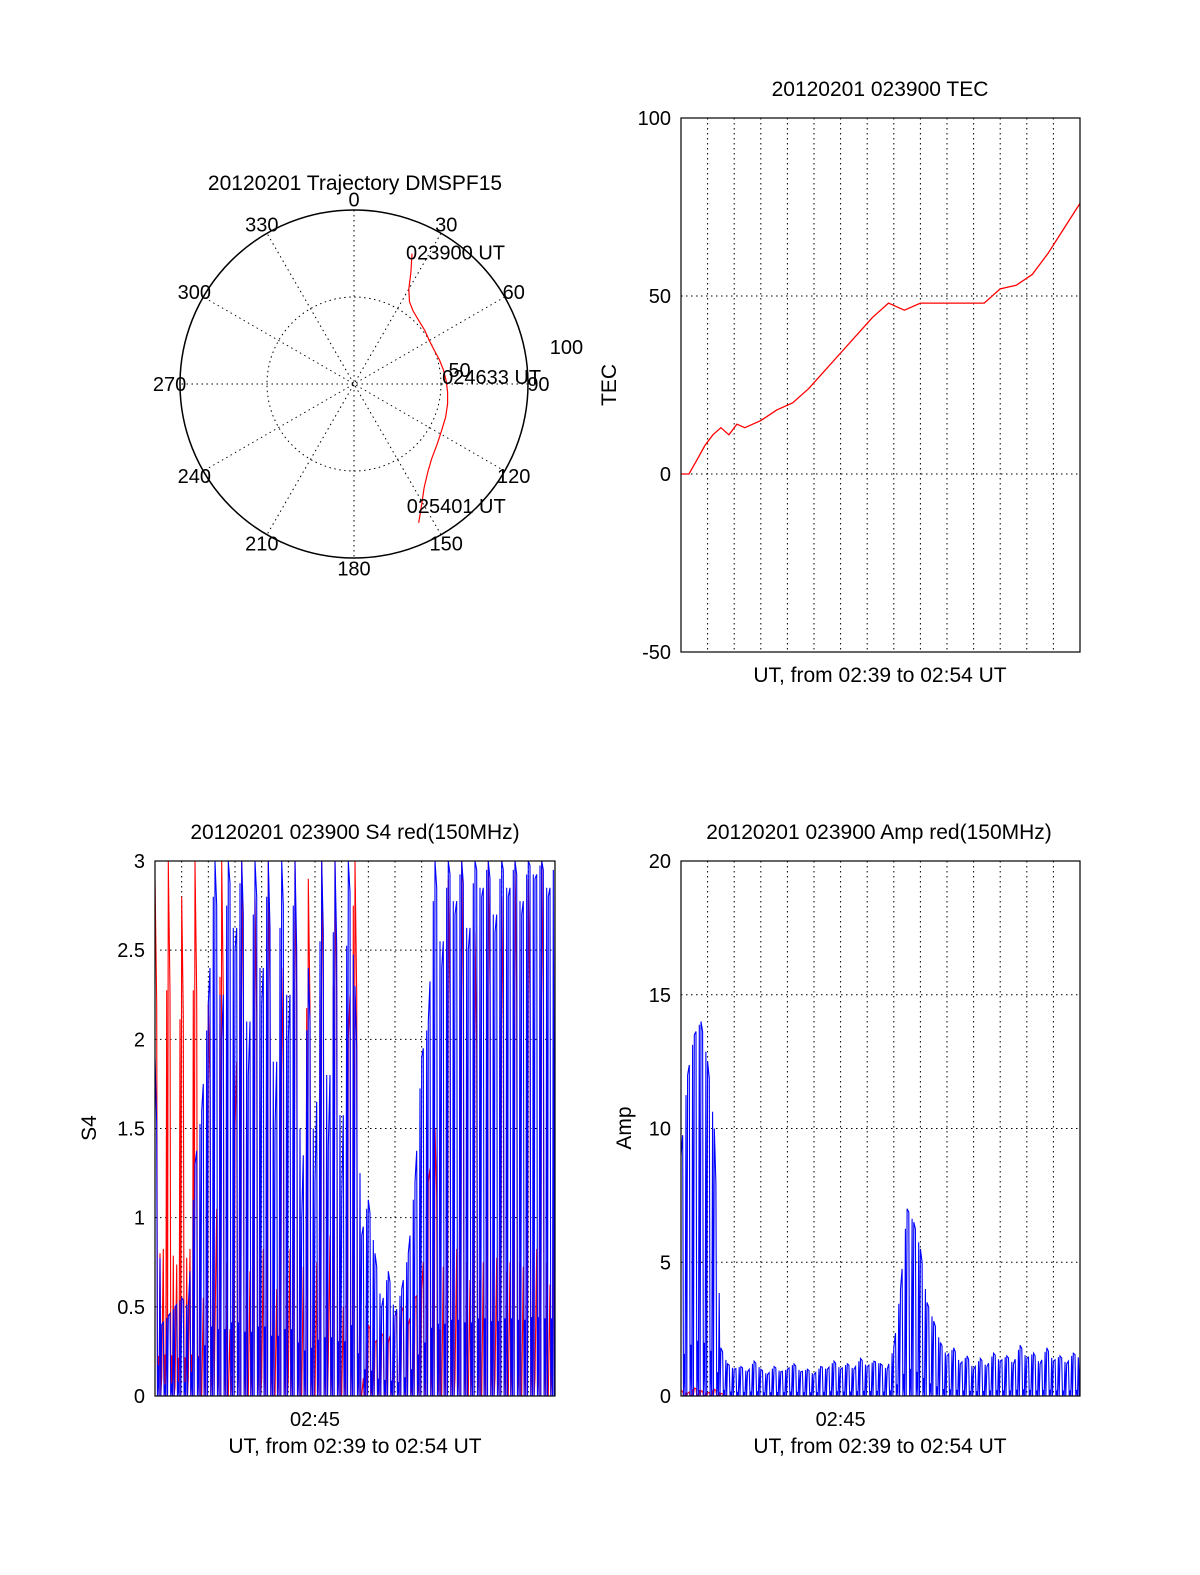 This screenshot has width=1200, height=1575. Describe the element at coordinates (446, 225) in the screenshot. I see `polar-angle-tick: 30` at that location.